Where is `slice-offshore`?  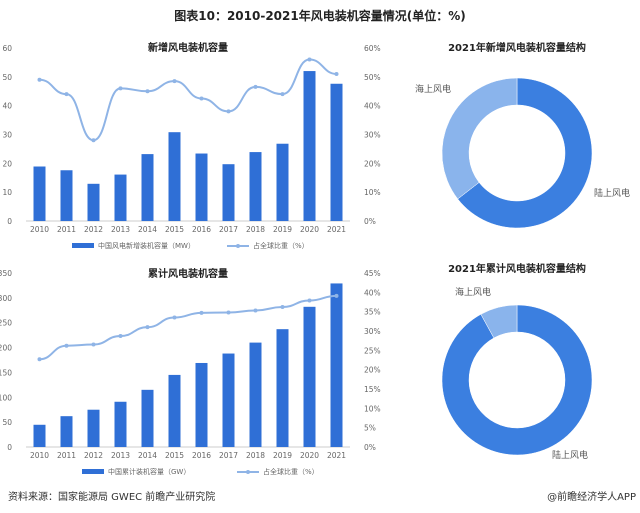
slice-offshore is located at coordinates (479, 138).